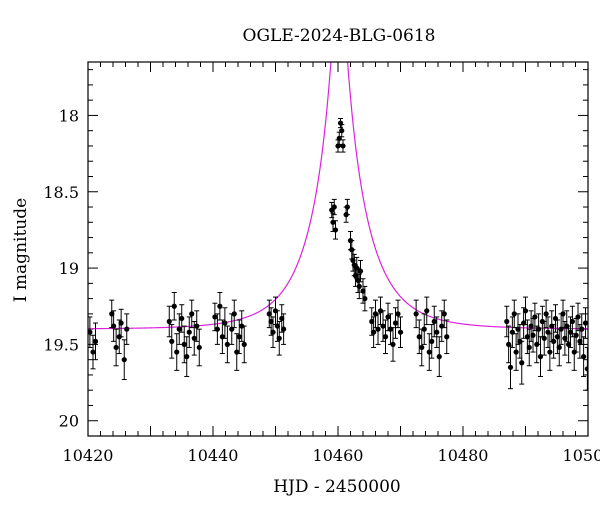 This screenshot has height=512, width=600. I want to click on x-axis-label: HJD - 2450000, so click(337, 487).